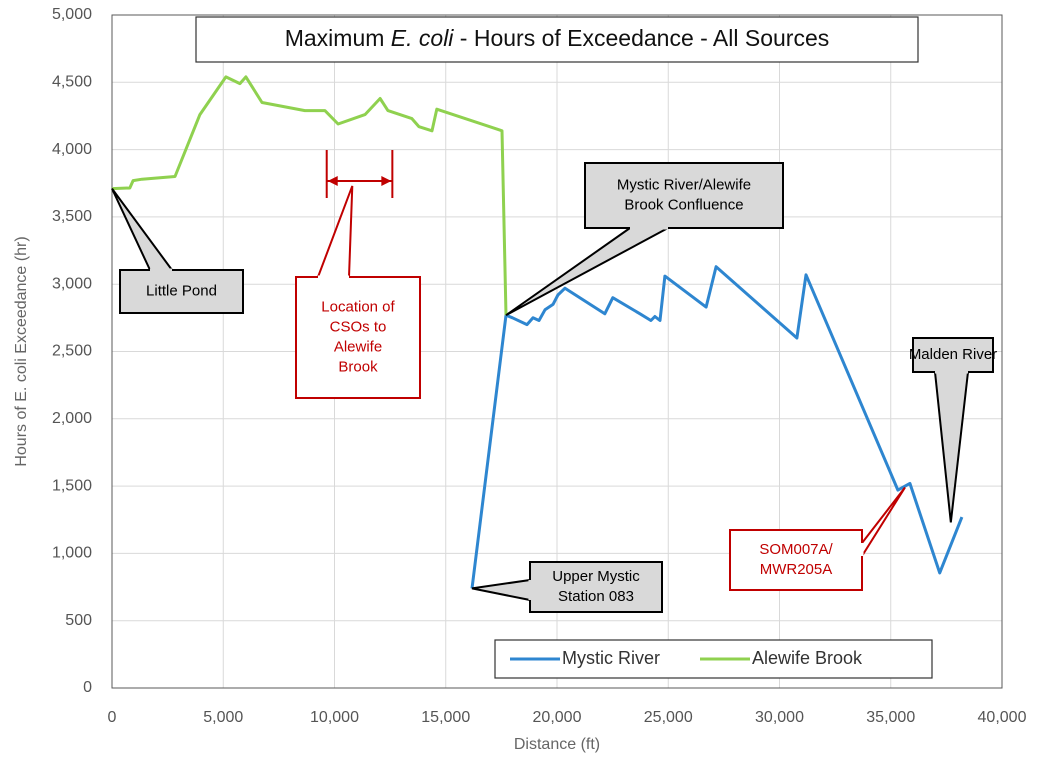  Describe the element at coordinates (683, 204) in the screenshot. I see `callout-text: Brook Confluence` at that location.